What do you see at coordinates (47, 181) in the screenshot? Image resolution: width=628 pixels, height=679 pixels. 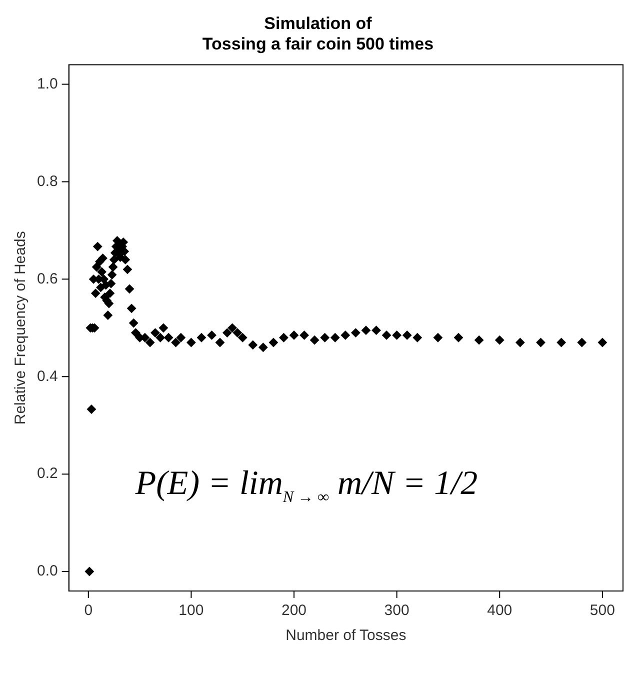 I see `y-tick-label: 0.8` at bounding box center [47, 181].